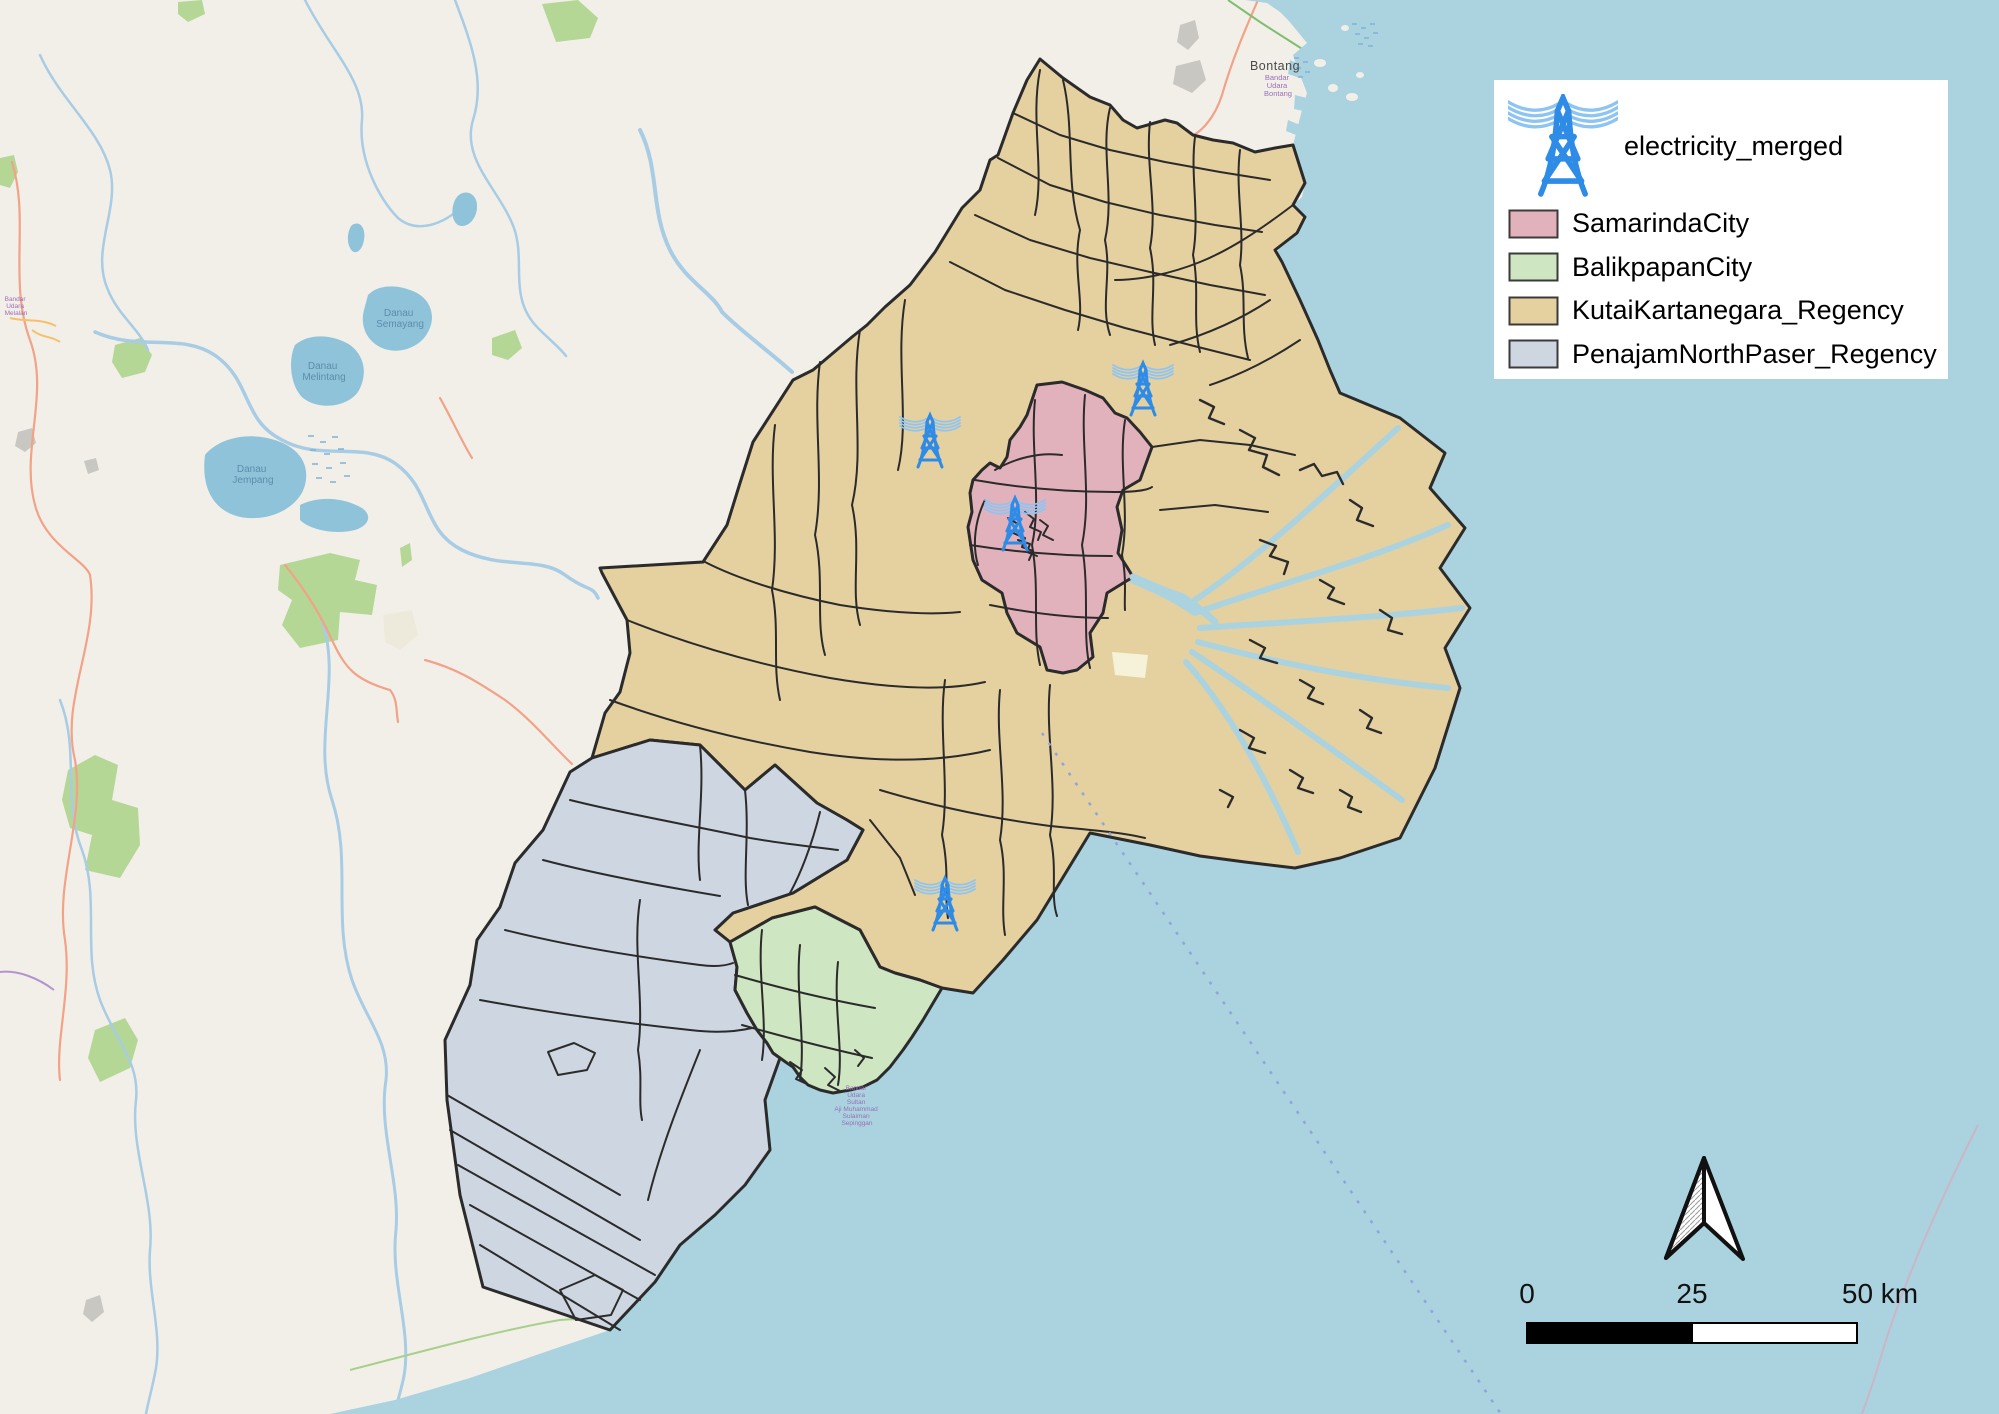  I want to click on mahakam-delta-channels, so click(1295, 640).